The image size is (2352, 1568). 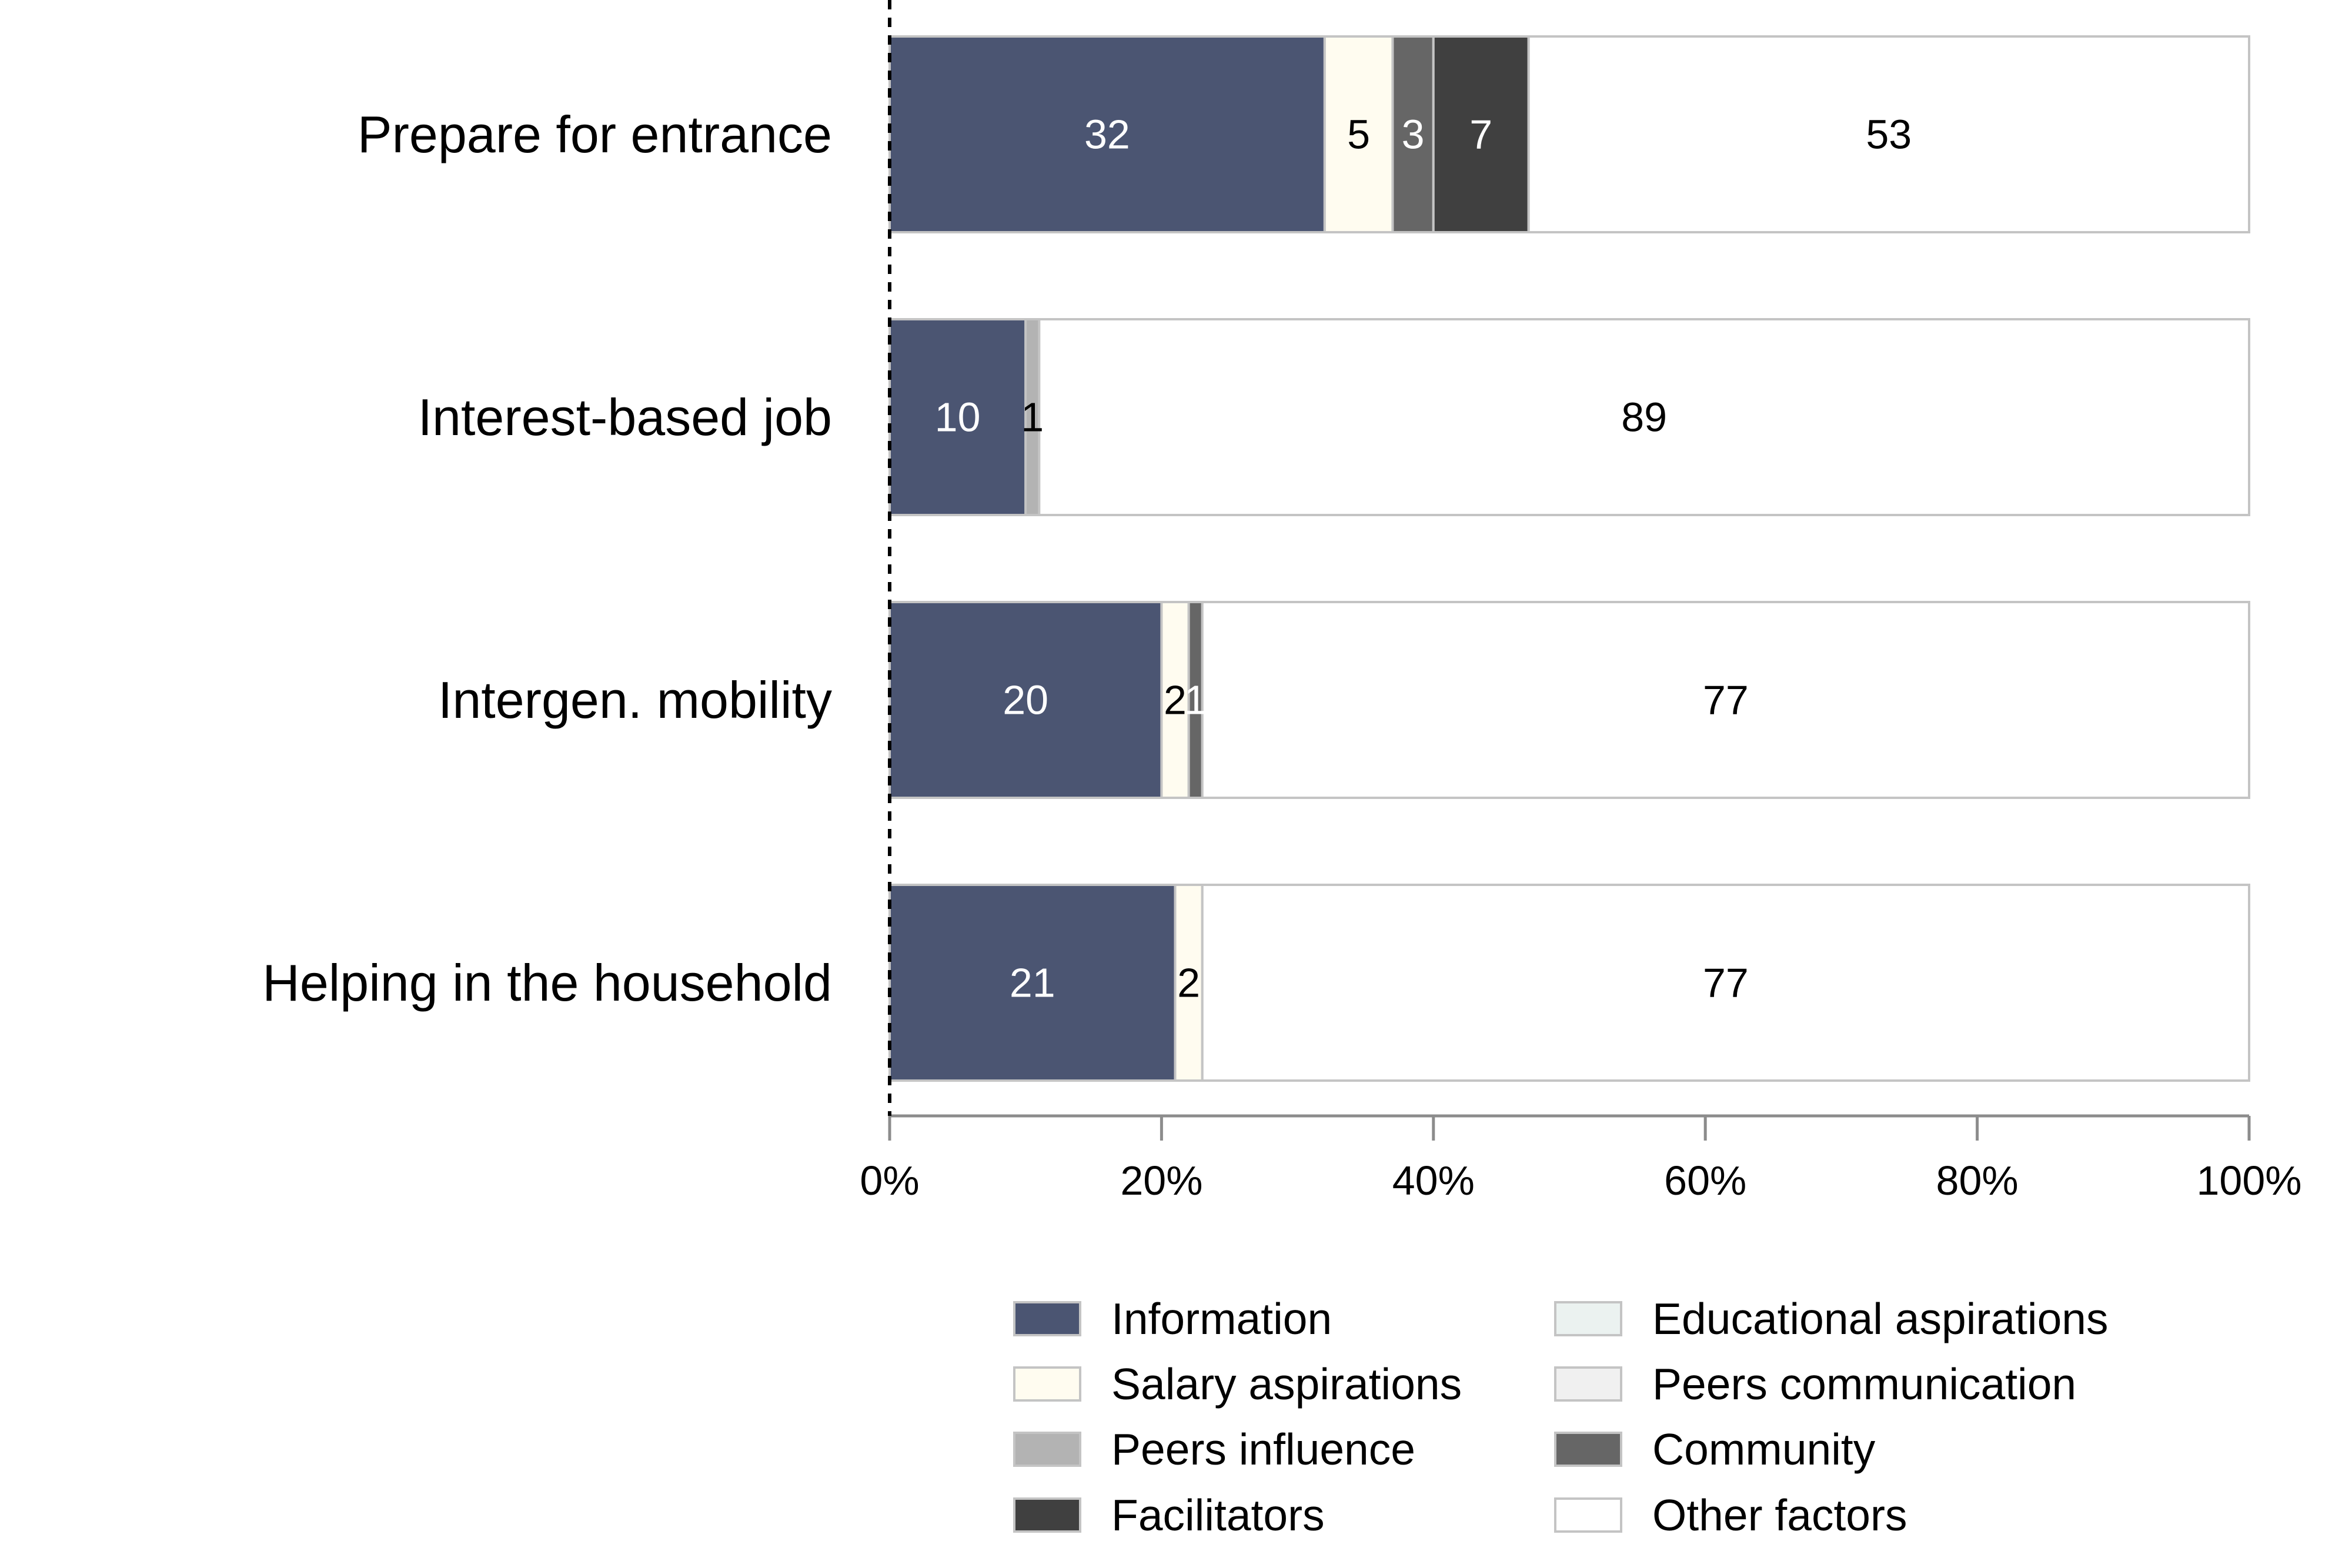 I want to click on legend-swatch-facilitators, so click(x=1047, y=1515).